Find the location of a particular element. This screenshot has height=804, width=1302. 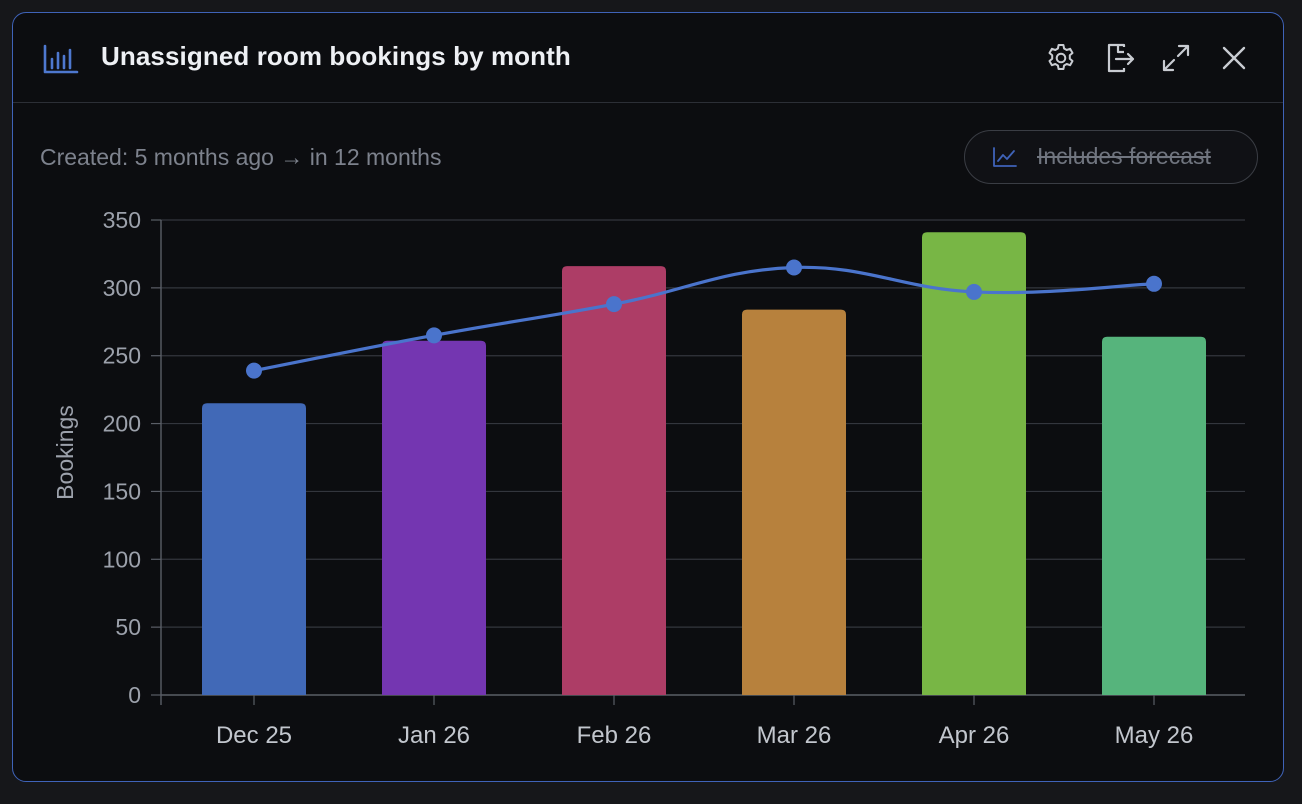

x-tick-label: Dec 25 is located at coordinates (254, 735).